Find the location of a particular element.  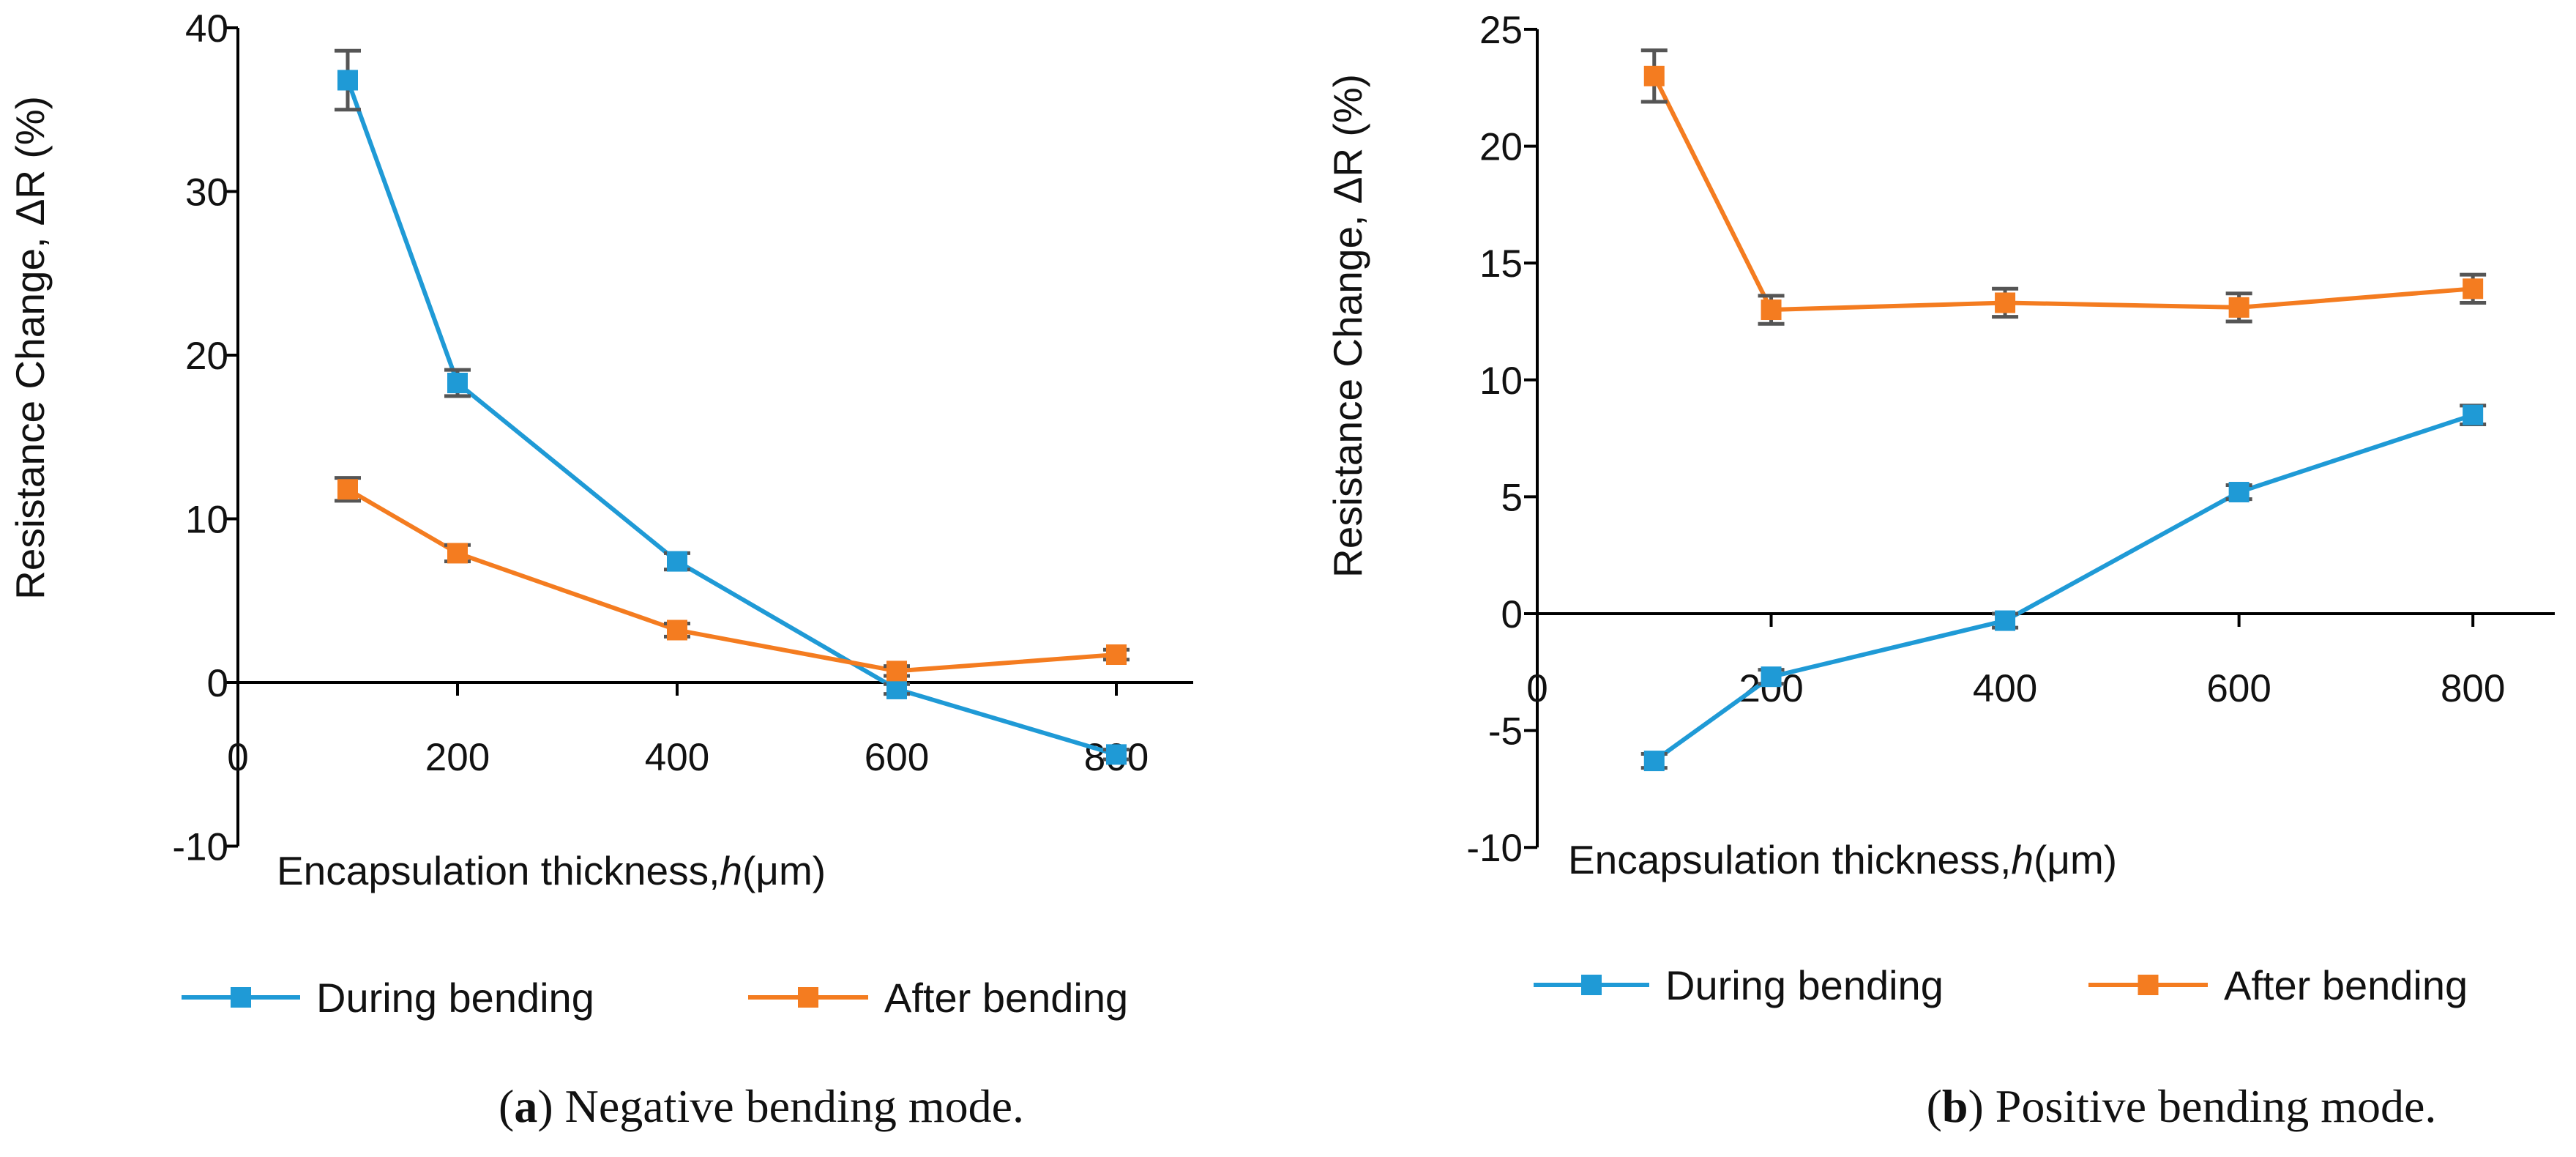

x-tick-label: 800 is located at coordinates (2473, 688).